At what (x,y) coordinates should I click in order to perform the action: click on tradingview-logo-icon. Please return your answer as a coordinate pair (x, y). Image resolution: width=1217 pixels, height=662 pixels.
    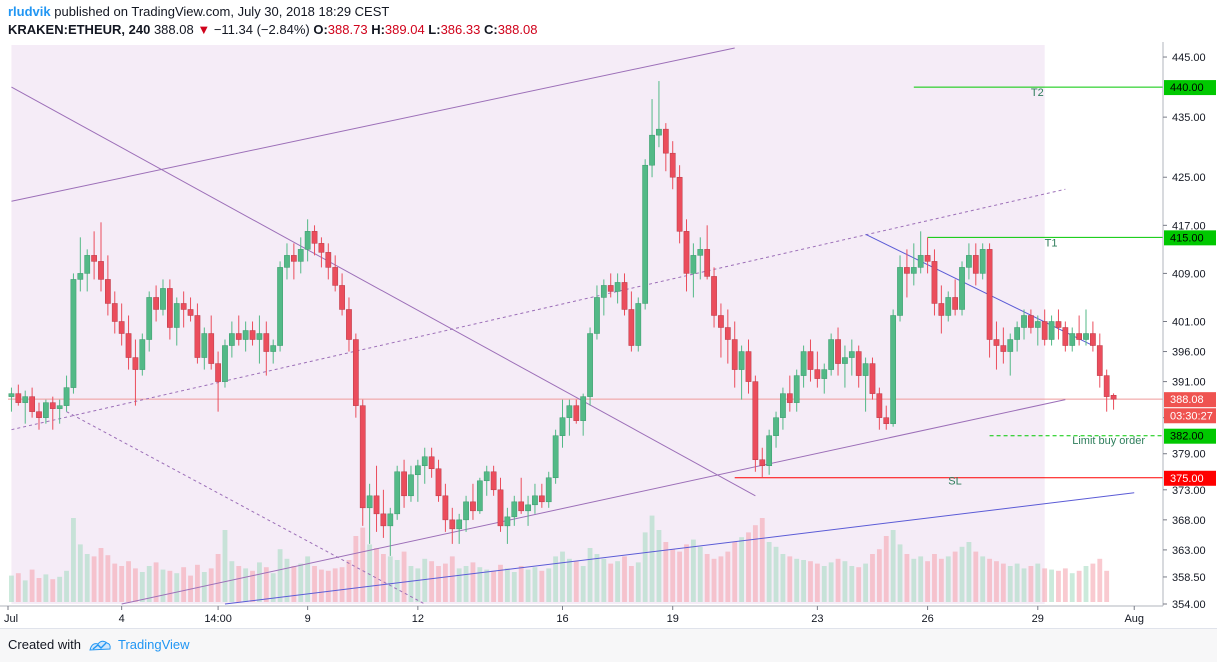
    Looking at the image, I should click on (100, 645).